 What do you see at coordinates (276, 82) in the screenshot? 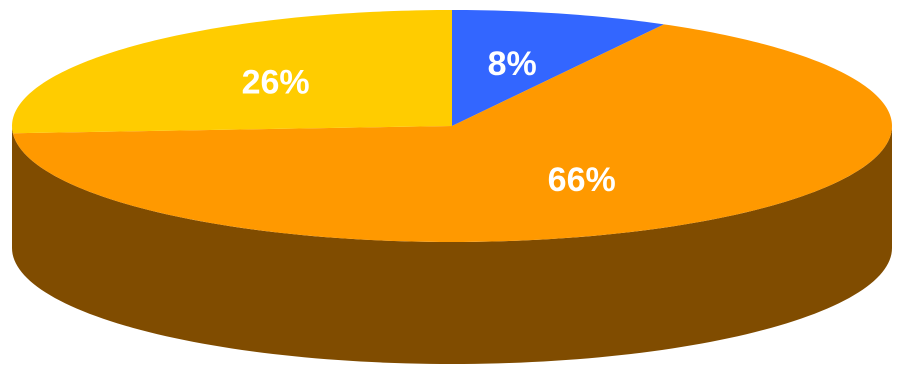
I see `pie-slice-label-2: 26%` at bounding box center [276, 82].